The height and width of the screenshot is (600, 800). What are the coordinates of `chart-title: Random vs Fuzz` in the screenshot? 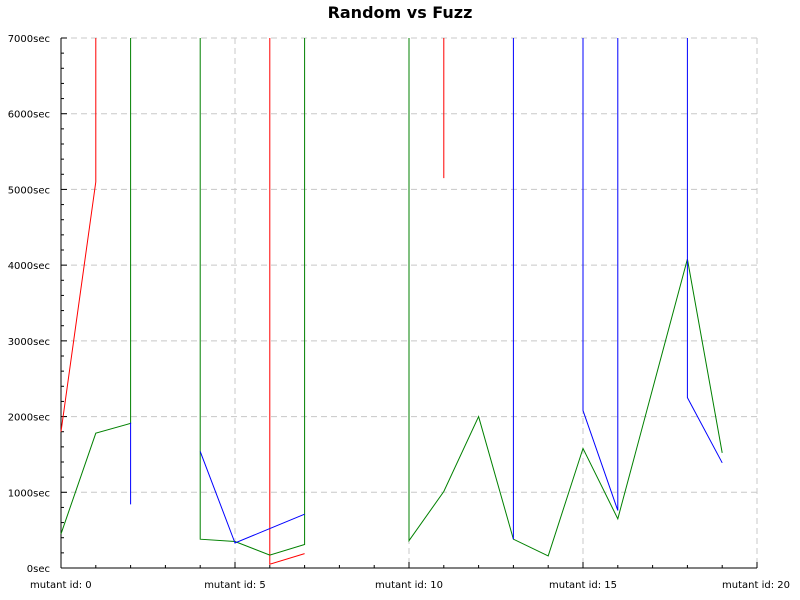 It's located at (400, 12).